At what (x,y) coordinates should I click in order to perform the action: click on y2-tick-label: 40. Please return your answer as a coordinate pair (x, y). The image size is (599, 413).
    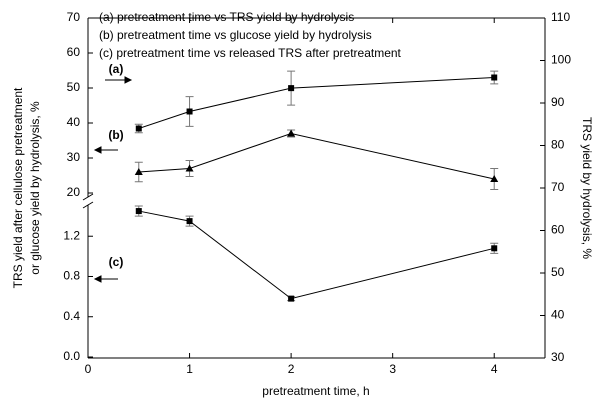
    Looking at the image, I should click on (558, 315).